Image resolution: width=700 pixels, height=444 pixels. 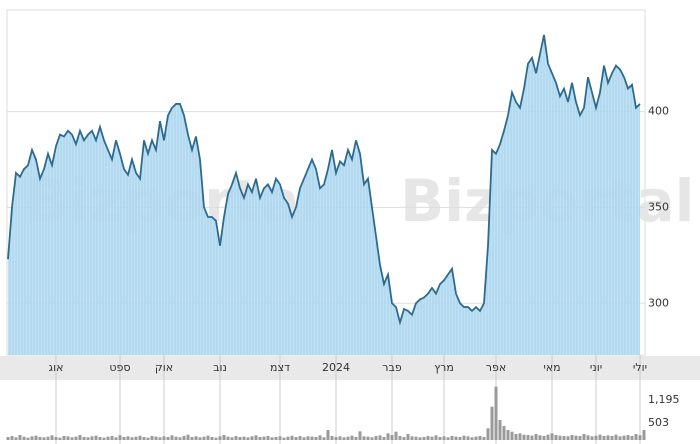 What do you see at coordinates (596, 367) in the screenshot?
I see `x-tick-label: יוני` at bounding box center [596, 367].